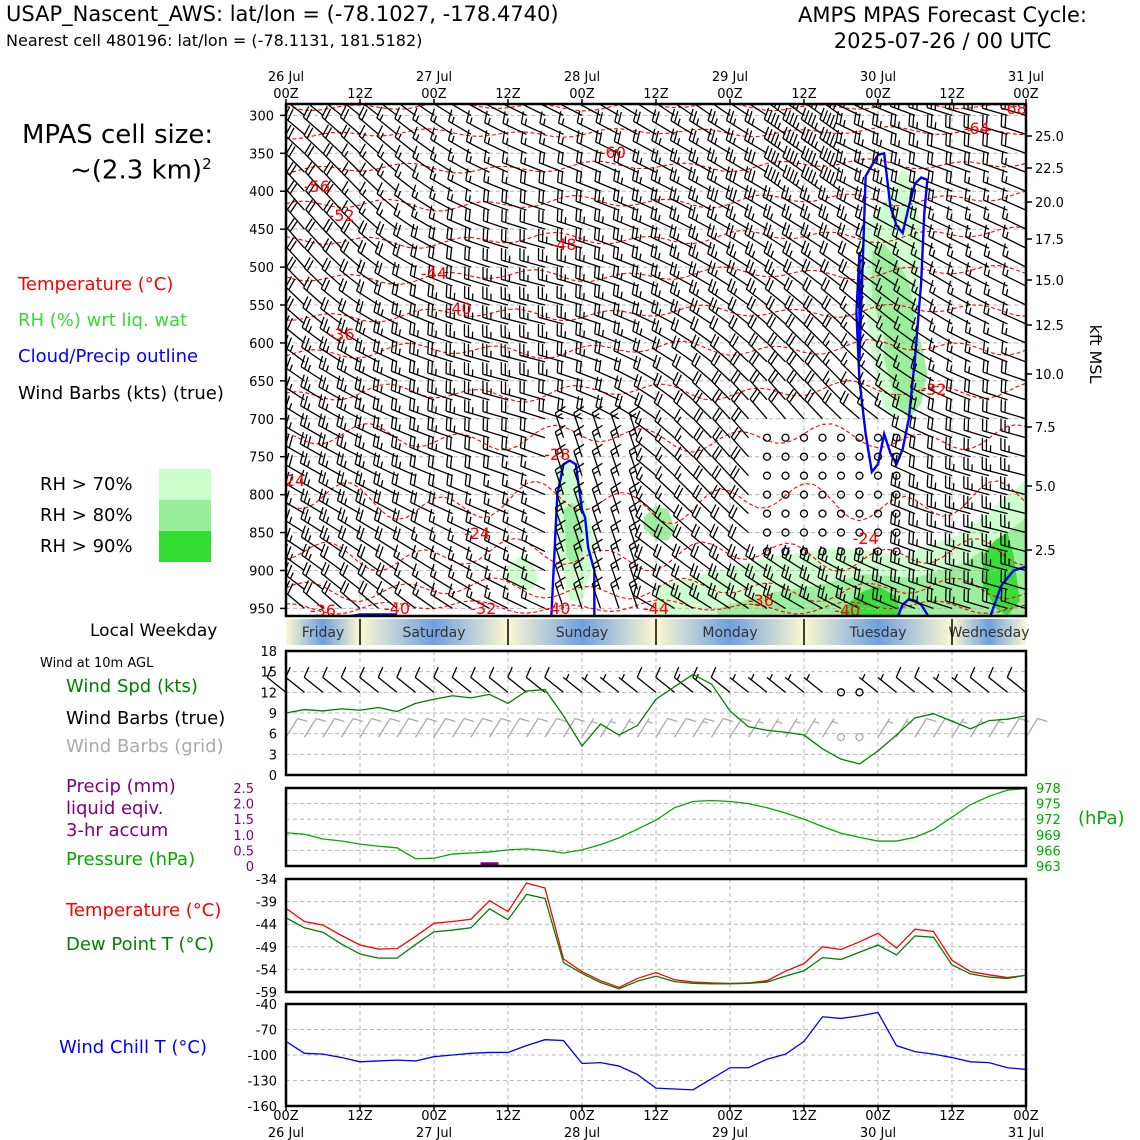 The width and height of the screenshot is (1140, 1140). What do you see at coordinates (261, 268) in the screenshot?
I see `pressure-tick-label: 500` at bounding box center [261, 268].